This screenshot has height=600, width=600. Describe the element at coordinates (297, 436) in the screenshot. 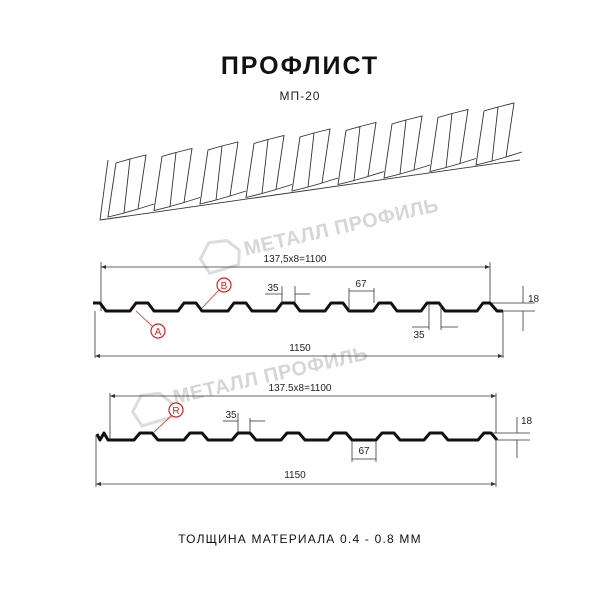

I see `profile-r-line` at that location.